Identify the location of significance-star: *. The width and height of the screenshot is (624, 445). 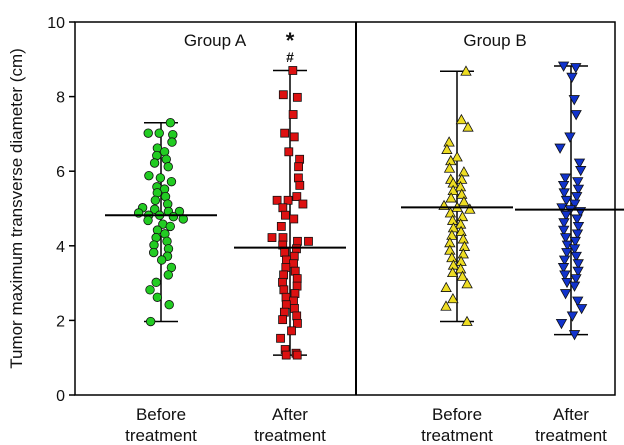
(290, 40).